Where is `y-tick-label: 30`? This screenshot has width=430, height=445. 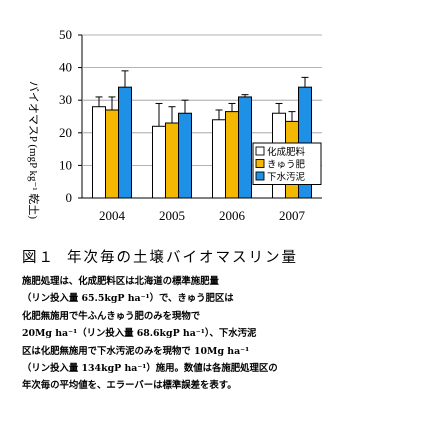
y-tick-label: 30 is located at coordinates (65, 99).